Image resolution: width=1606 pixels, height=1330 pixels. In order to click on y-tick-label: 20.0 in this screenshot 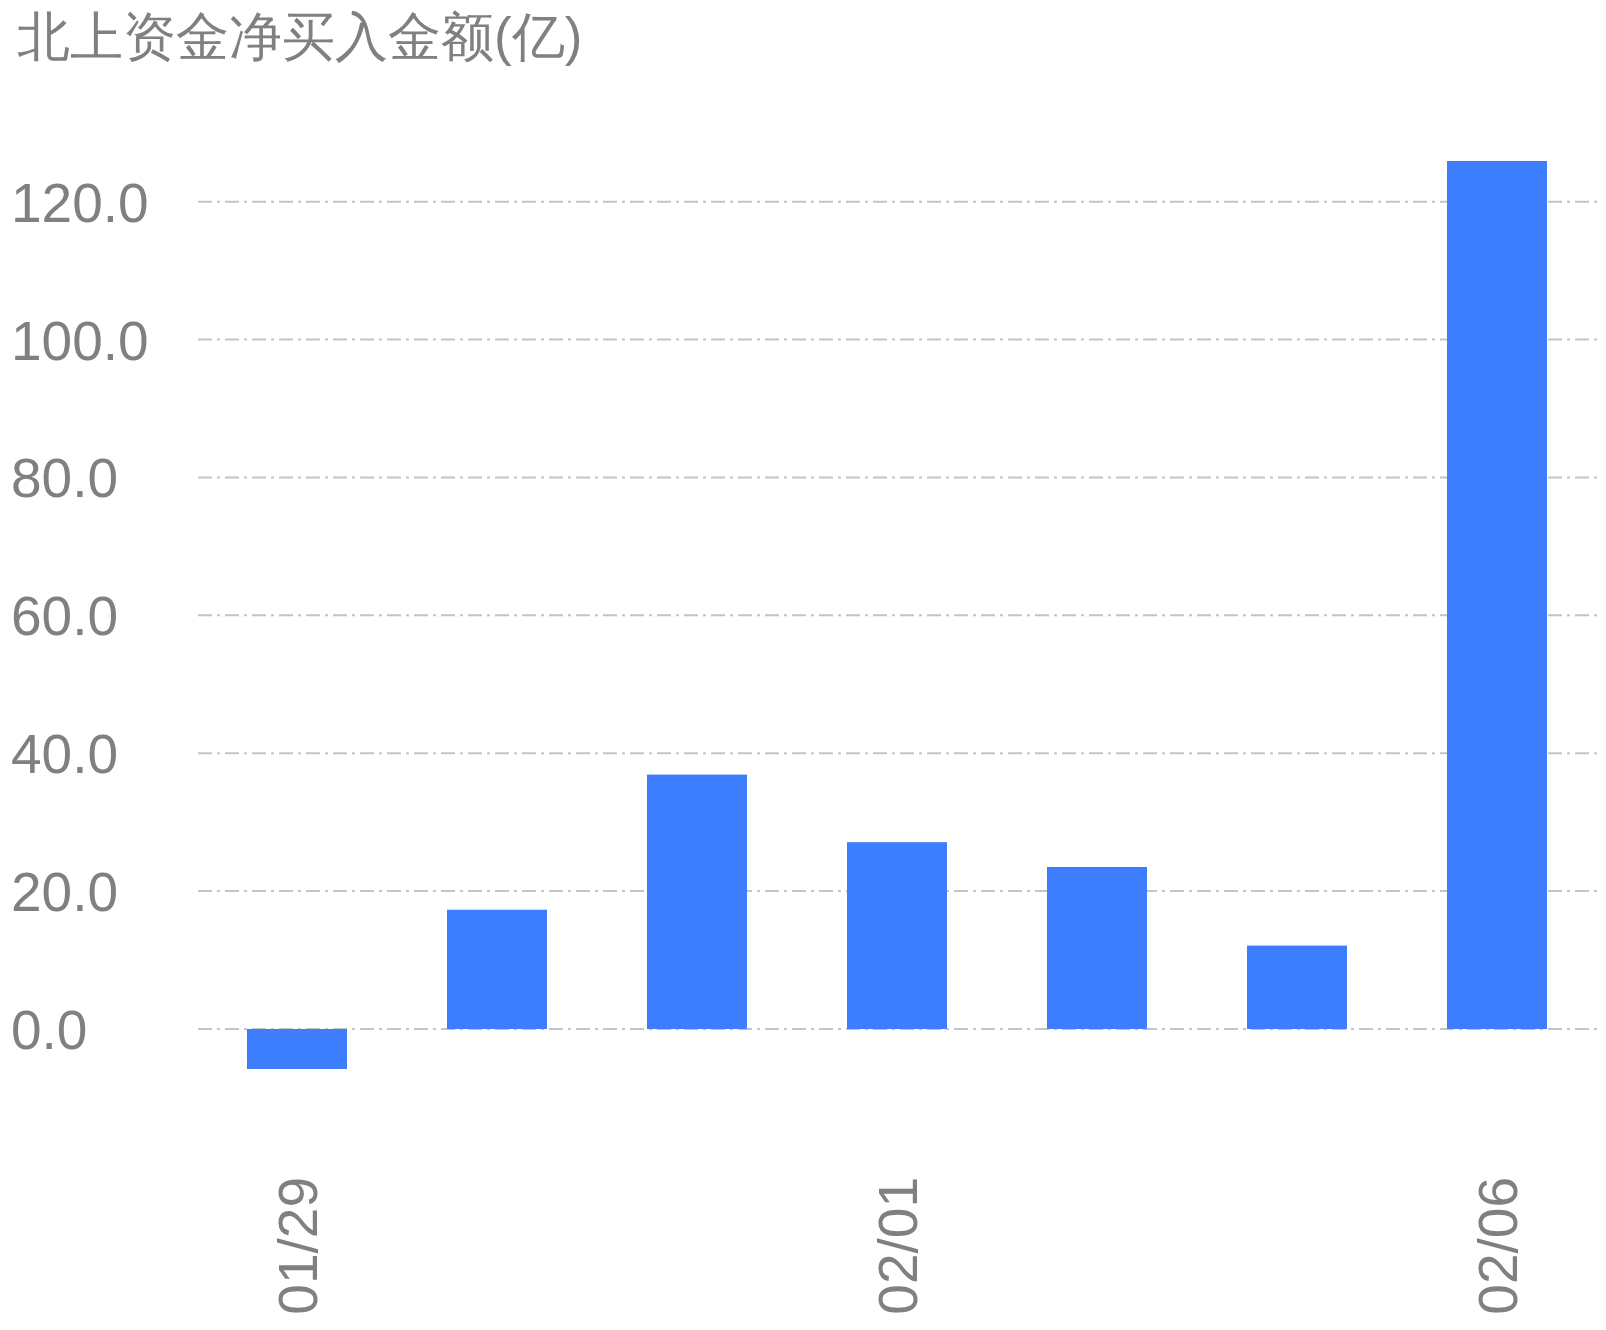, I will do `click(65, 892)`.